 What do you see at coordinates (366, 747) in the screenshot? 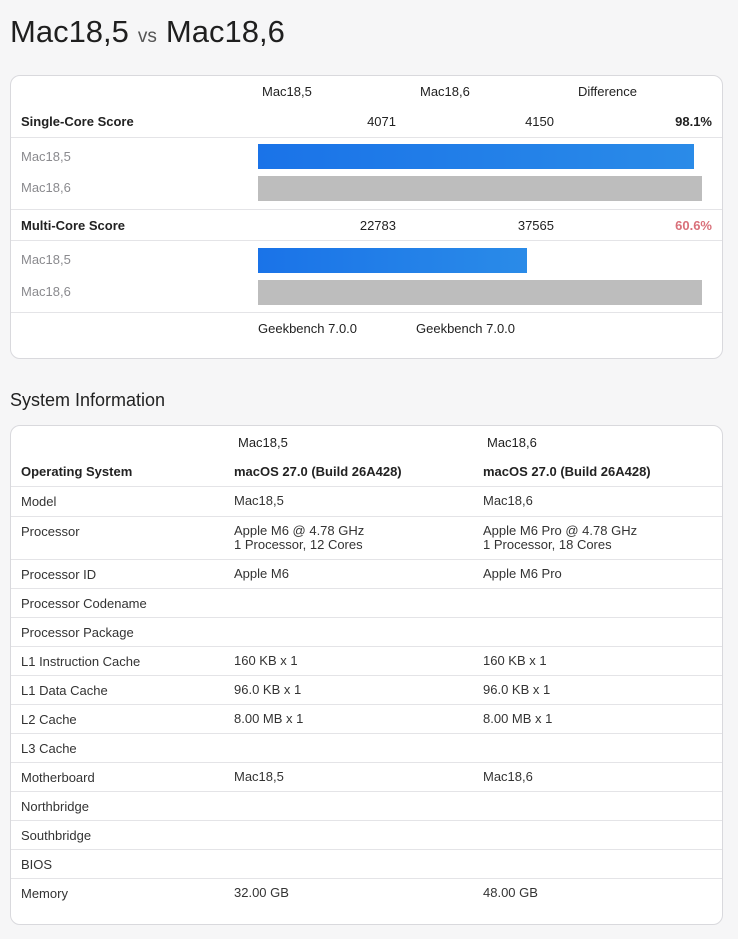
I see `info-row-l3-cache: L3 Cache` at bounding box center [366, 747].